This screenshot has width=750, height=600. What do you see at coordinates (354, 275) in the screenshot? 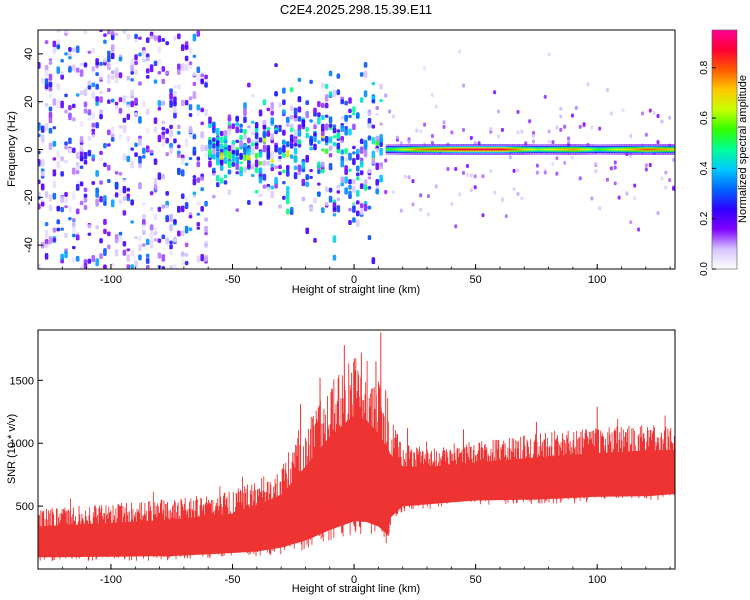
I see `spectrogram-x-ticks: -100 -50 0 50 100` at bounding box center [354, 275].